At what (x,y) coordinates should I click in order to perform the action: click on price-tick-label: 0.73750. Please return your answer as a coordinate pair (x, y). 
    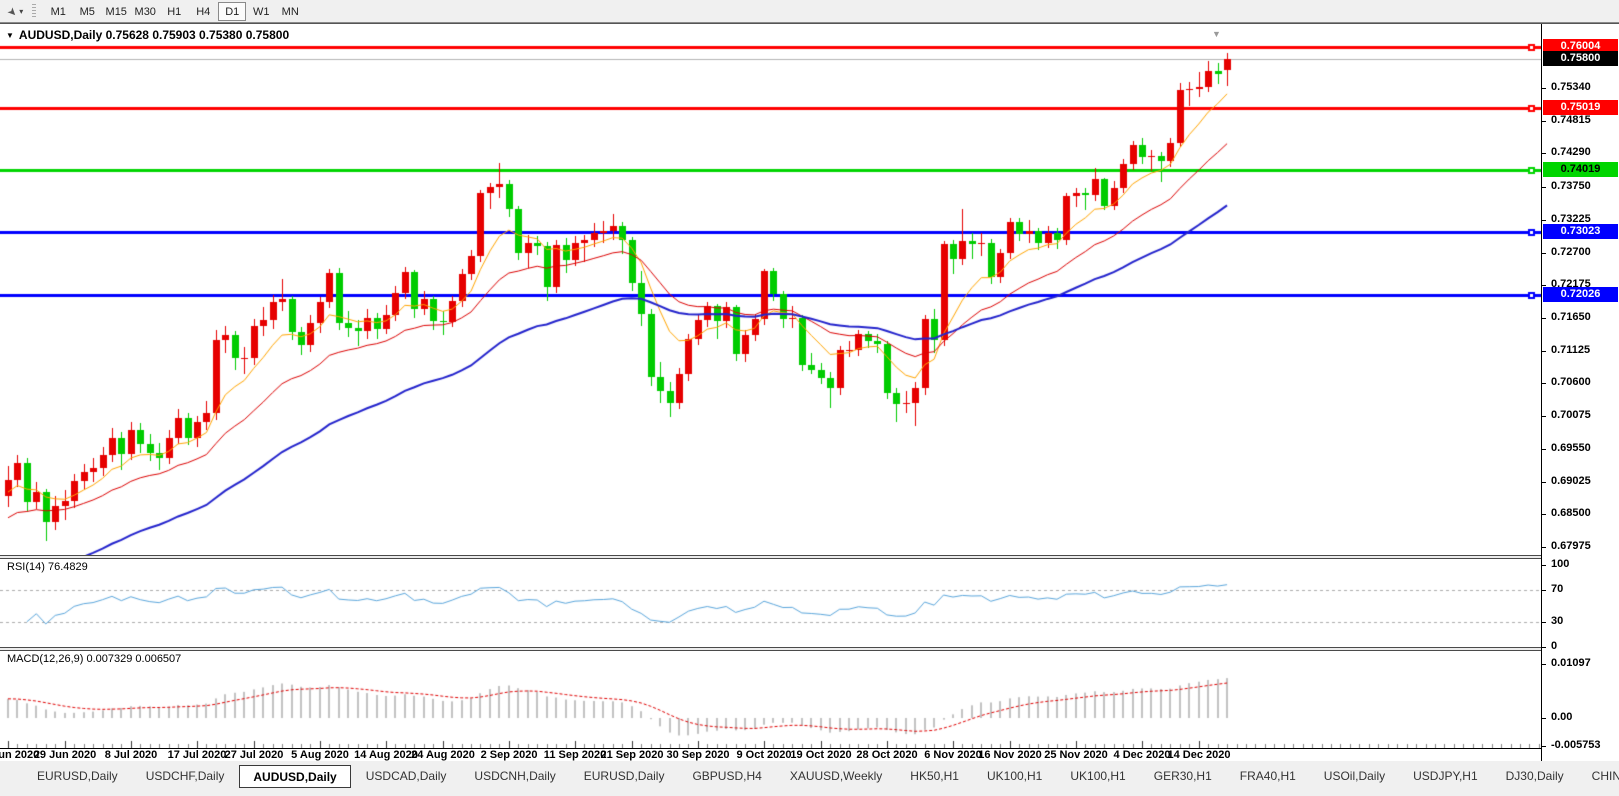
    Looking at the image, I should click on (1571, 186).